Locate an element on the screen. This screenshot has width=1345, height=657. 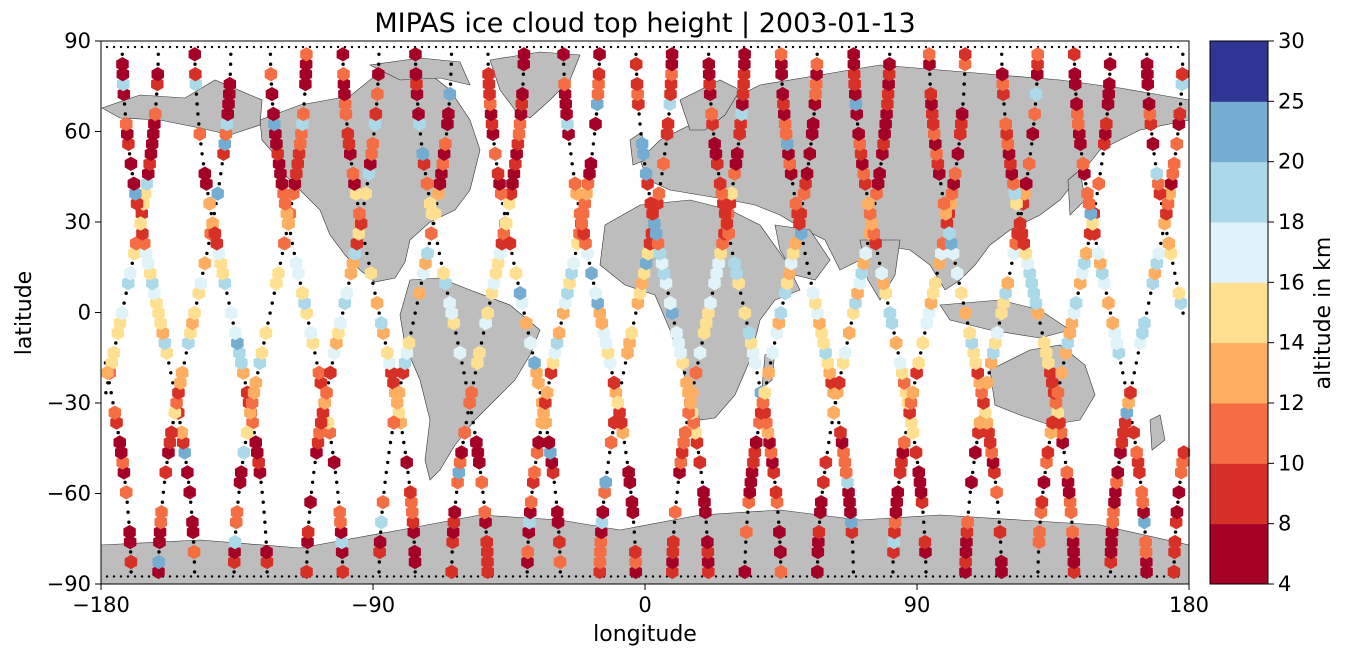
colorbar-tick-label: 14 is located at coordinates (1291, 343).